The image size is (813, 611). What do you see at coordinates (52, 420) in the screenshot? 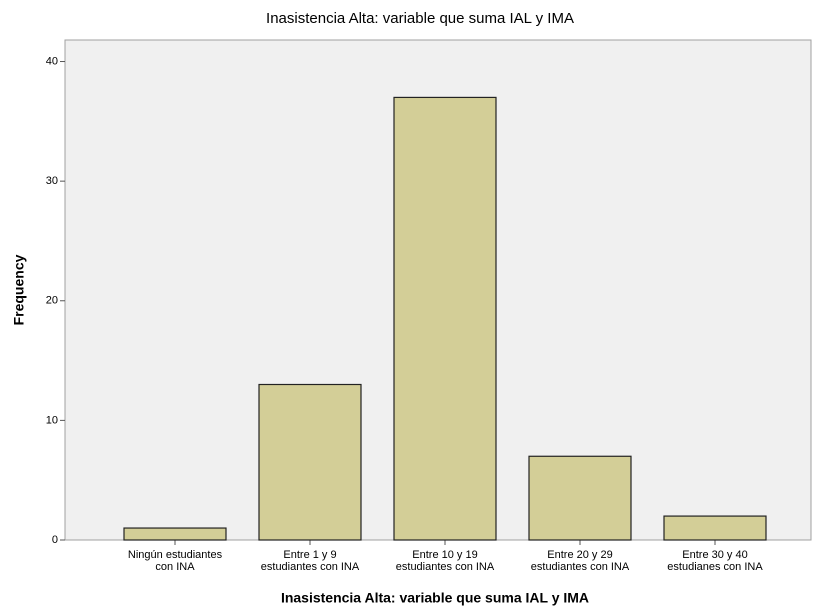
I see `y-tick-label: 10` at bounding box center [52, 420].